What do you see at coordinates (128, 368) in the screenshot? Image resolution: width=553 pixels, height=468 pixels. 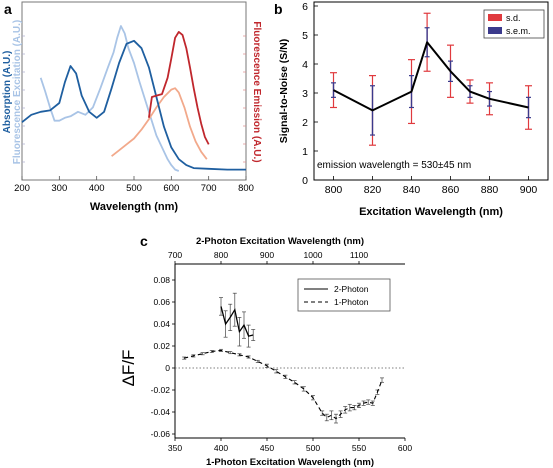 I see `panel-c-y-axis-label: ΔF/F` at bounding box center [128, 368].